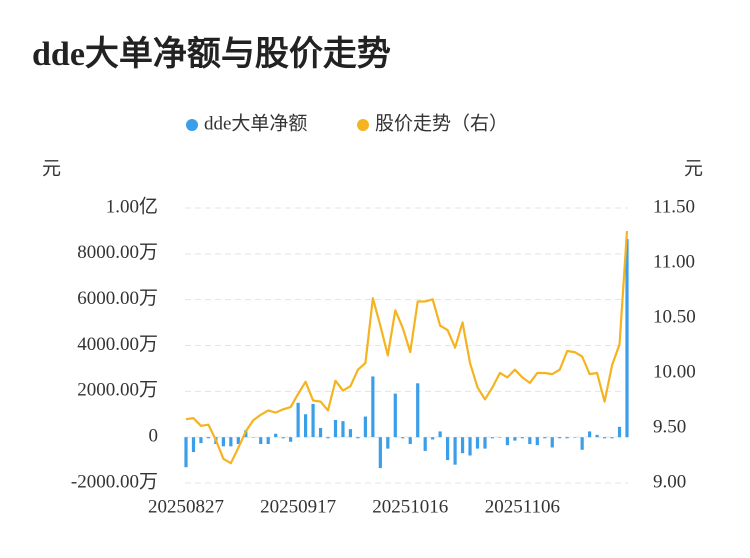 Image resolution: width=750 pixels, height=558 pixels. I want to click on y-tick-label: 0, so click(154, 436).